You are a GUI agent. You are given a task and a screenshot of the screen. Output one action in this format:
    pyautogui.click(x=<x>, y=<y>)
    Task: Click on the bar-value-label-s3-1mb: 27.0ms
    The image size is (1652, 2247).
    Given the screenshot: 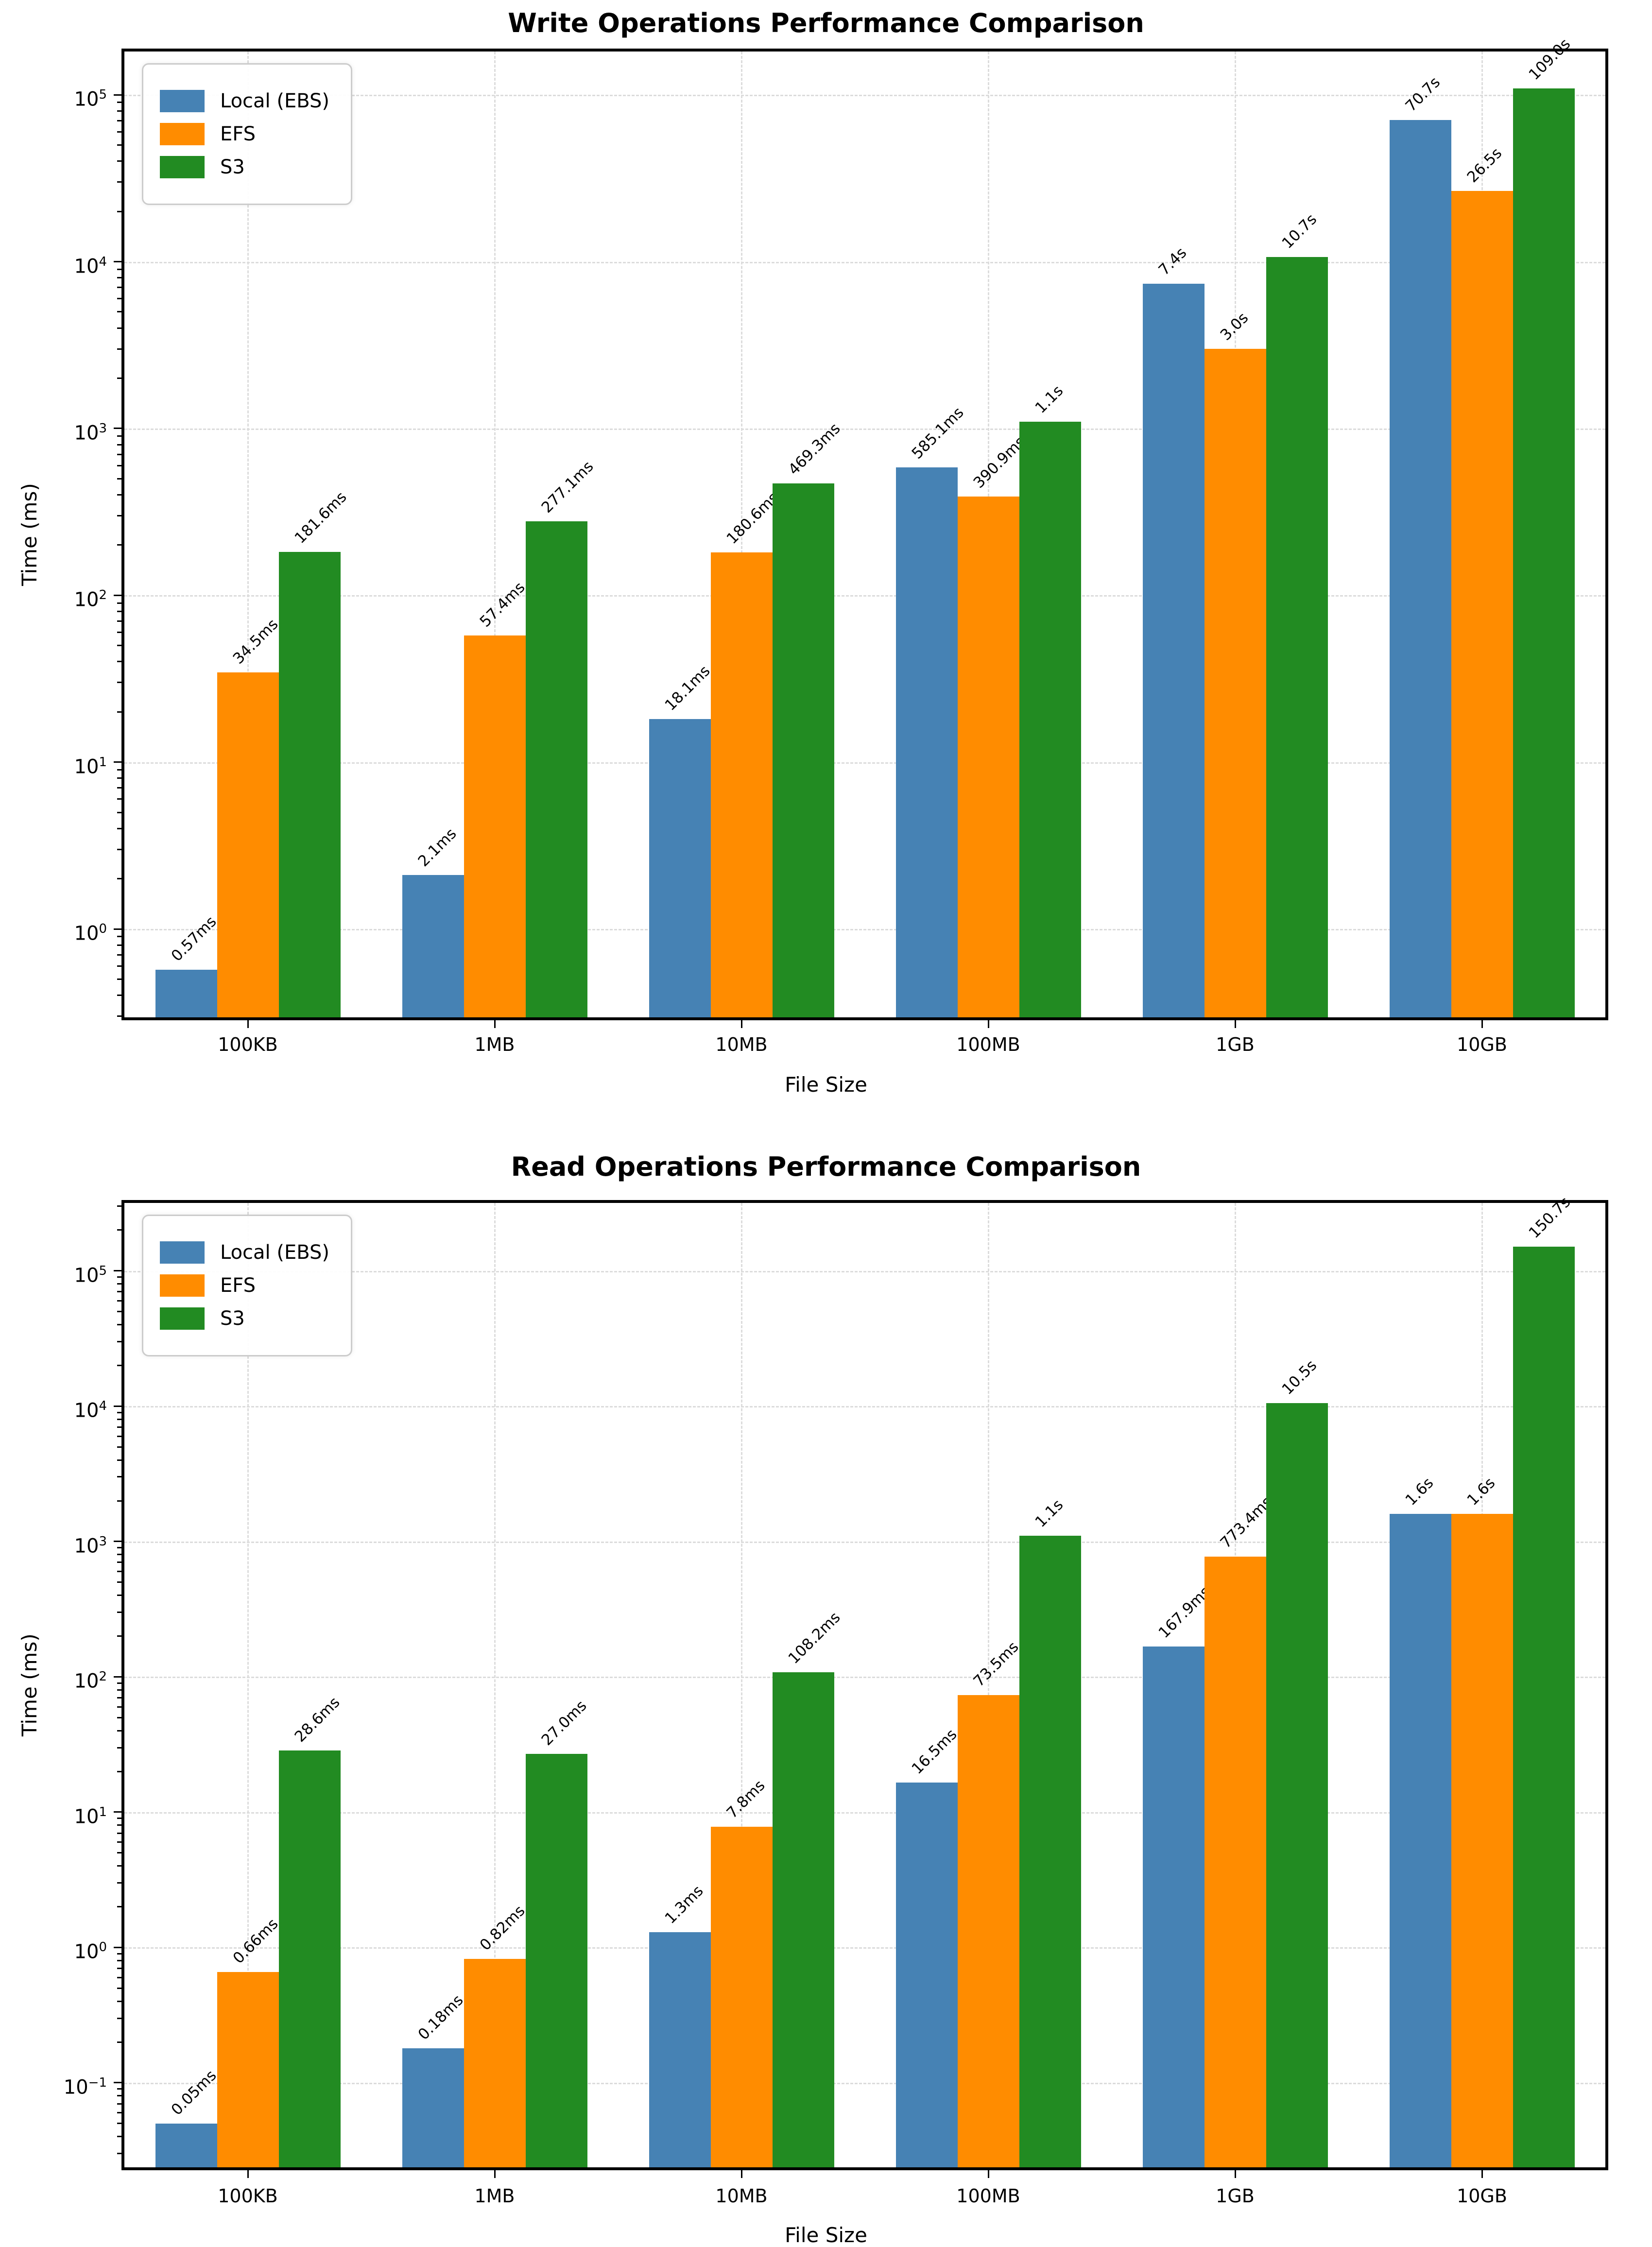 What is the action you would take?
    pyautogui.click(x=564, y=1723)
    